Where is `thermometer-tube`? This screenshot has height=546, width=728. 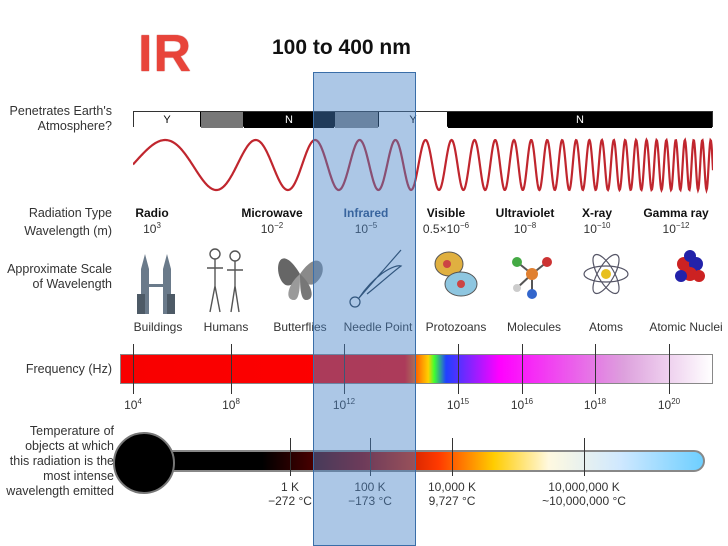 thermometer-tube is located at coordinates (427, 461).